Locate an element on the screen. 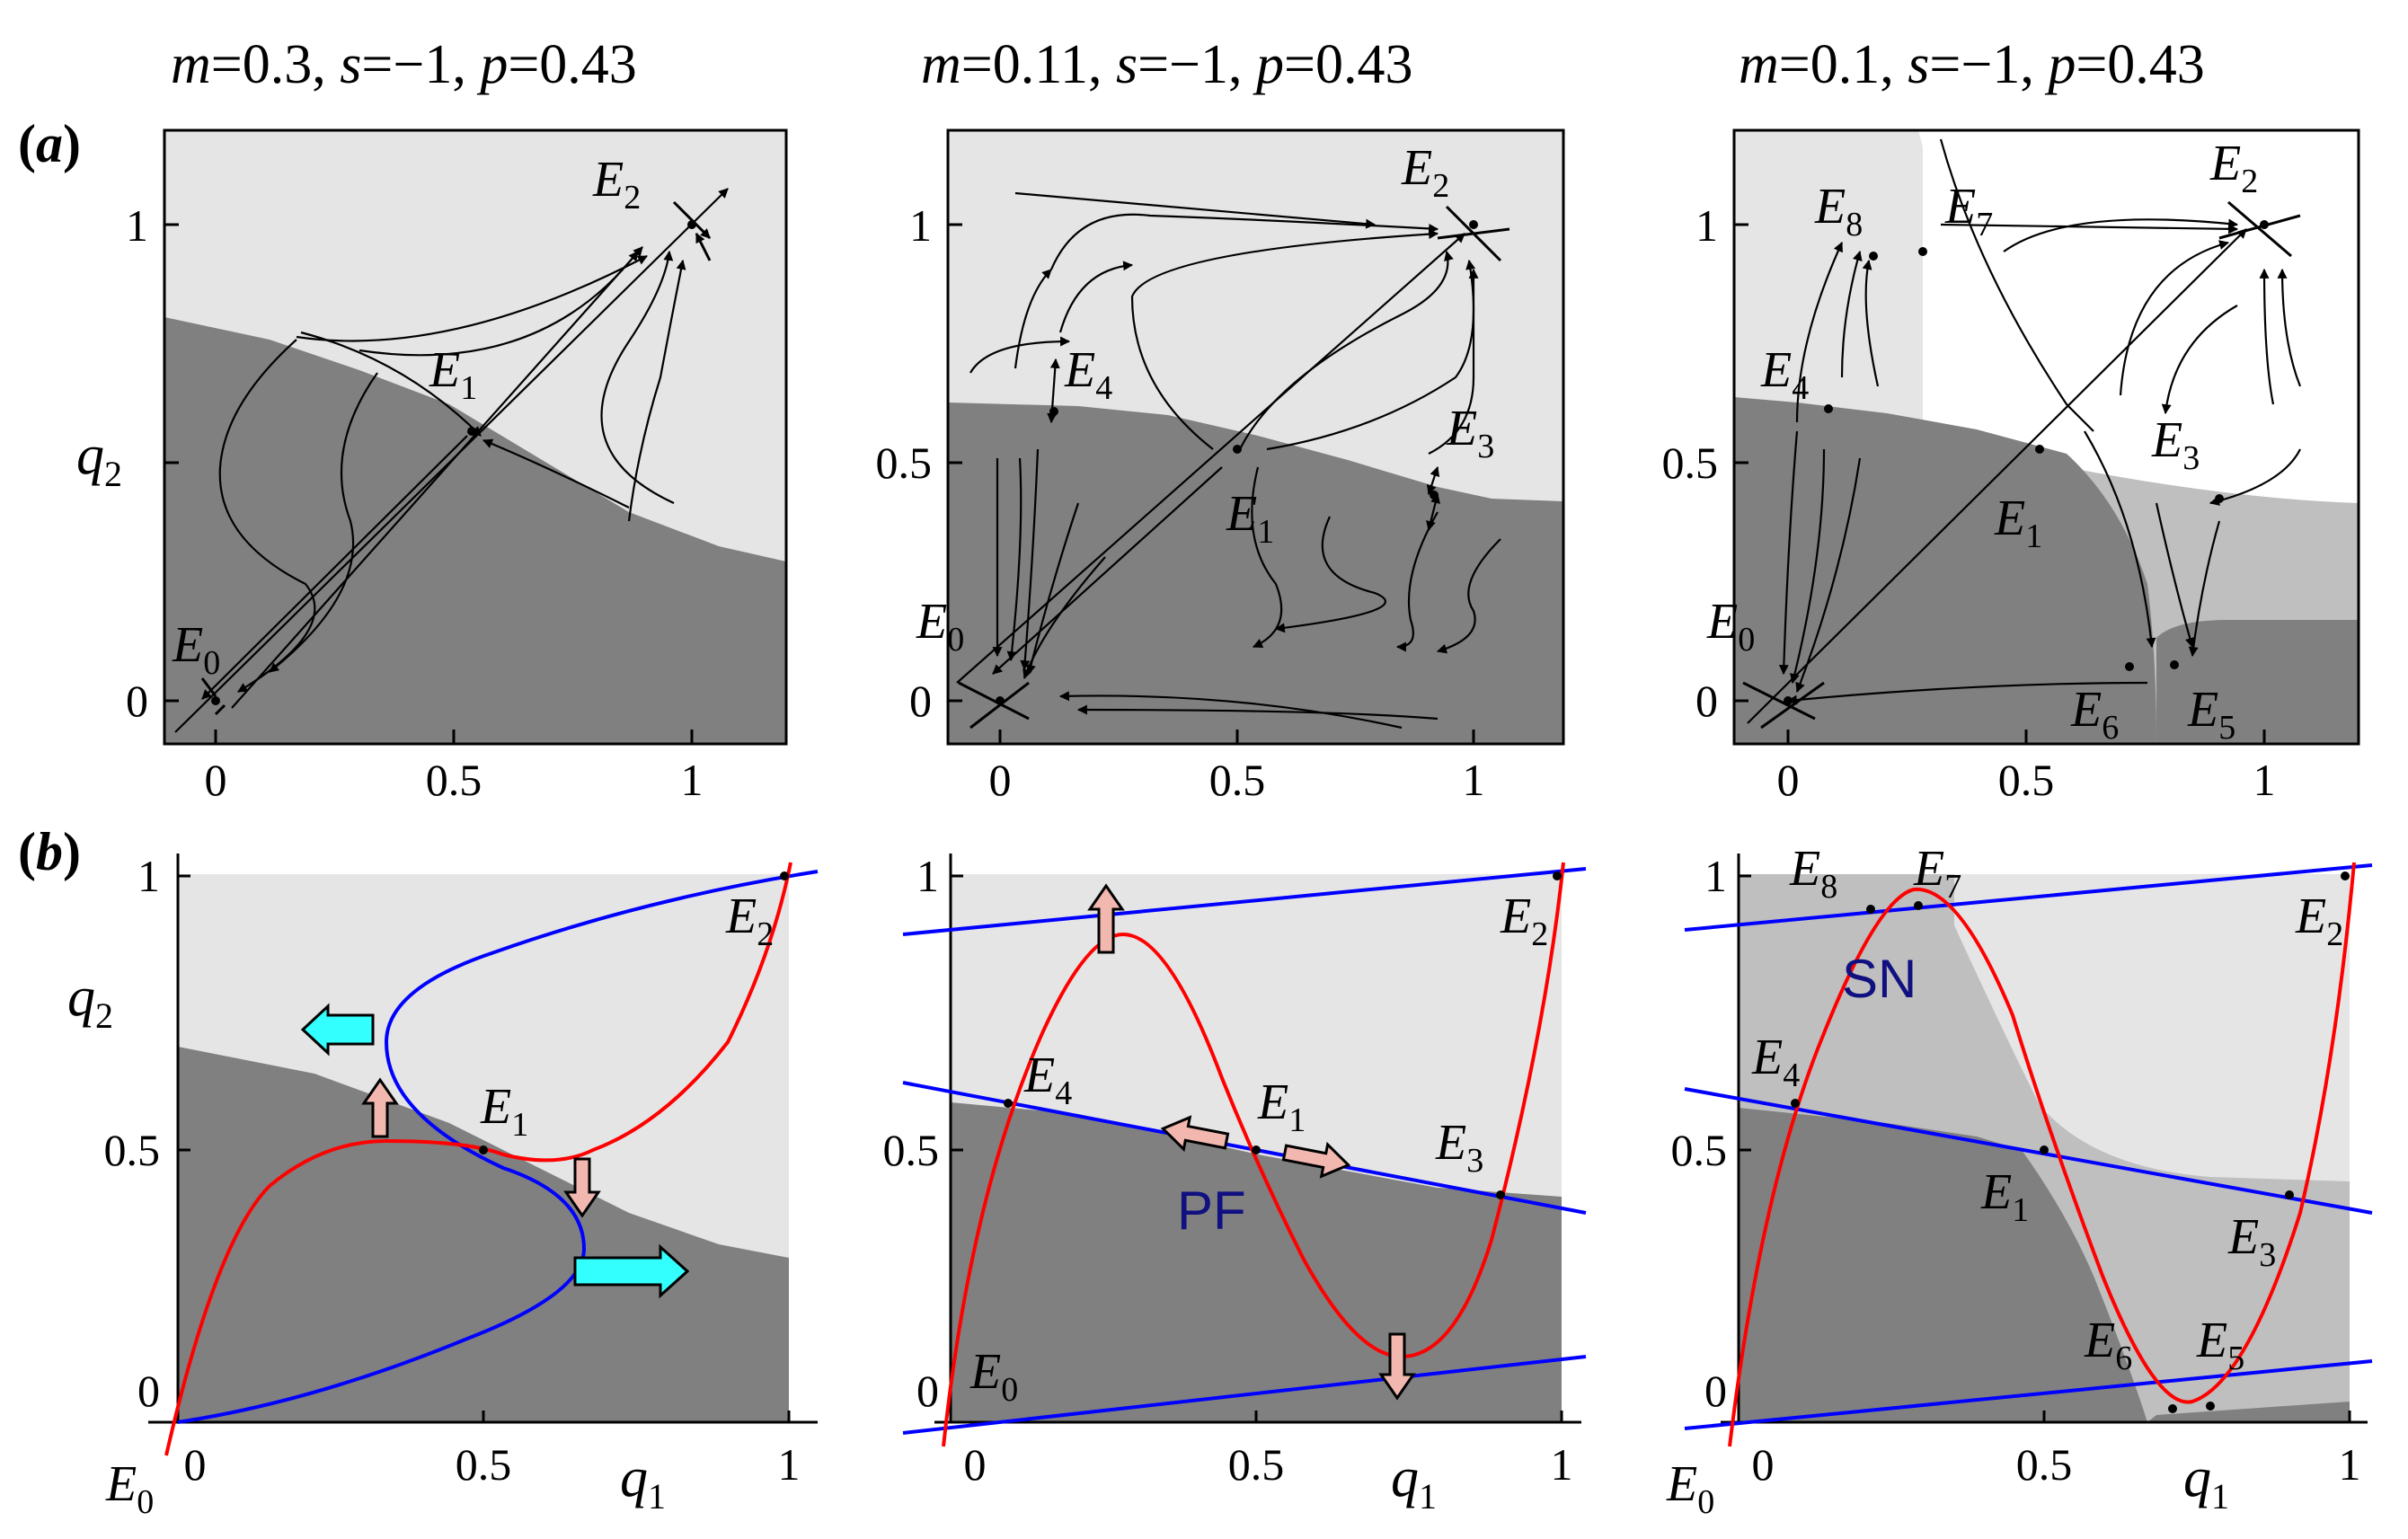 This screenshot has height=1539, width=2408. phase-portrait-2: 0 0.5 1 0 0.5 1 E0 E1 E2 E3 E4 is located at coordinates (1220, 466).